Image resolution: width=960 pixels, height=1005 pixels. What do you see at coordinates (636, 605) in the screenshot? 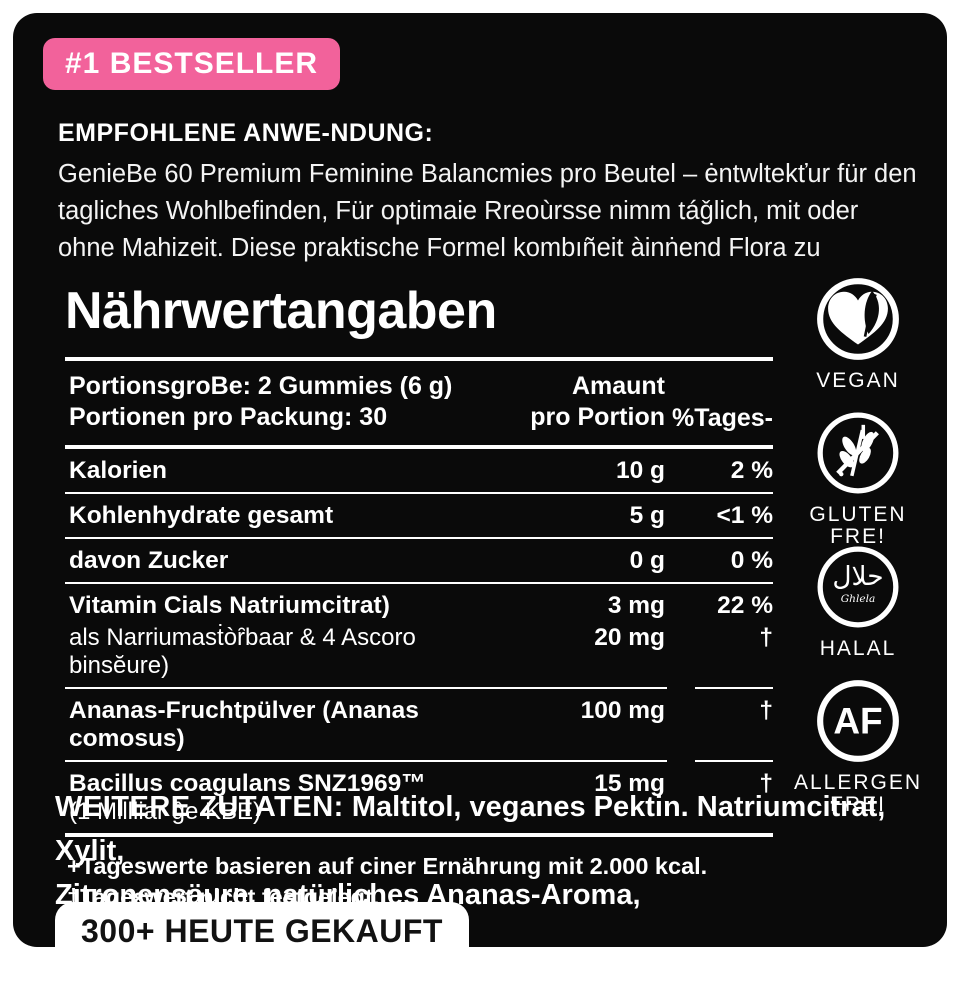
I see `nutrient-amount: 3 mg` at bounding box center [636, 605].